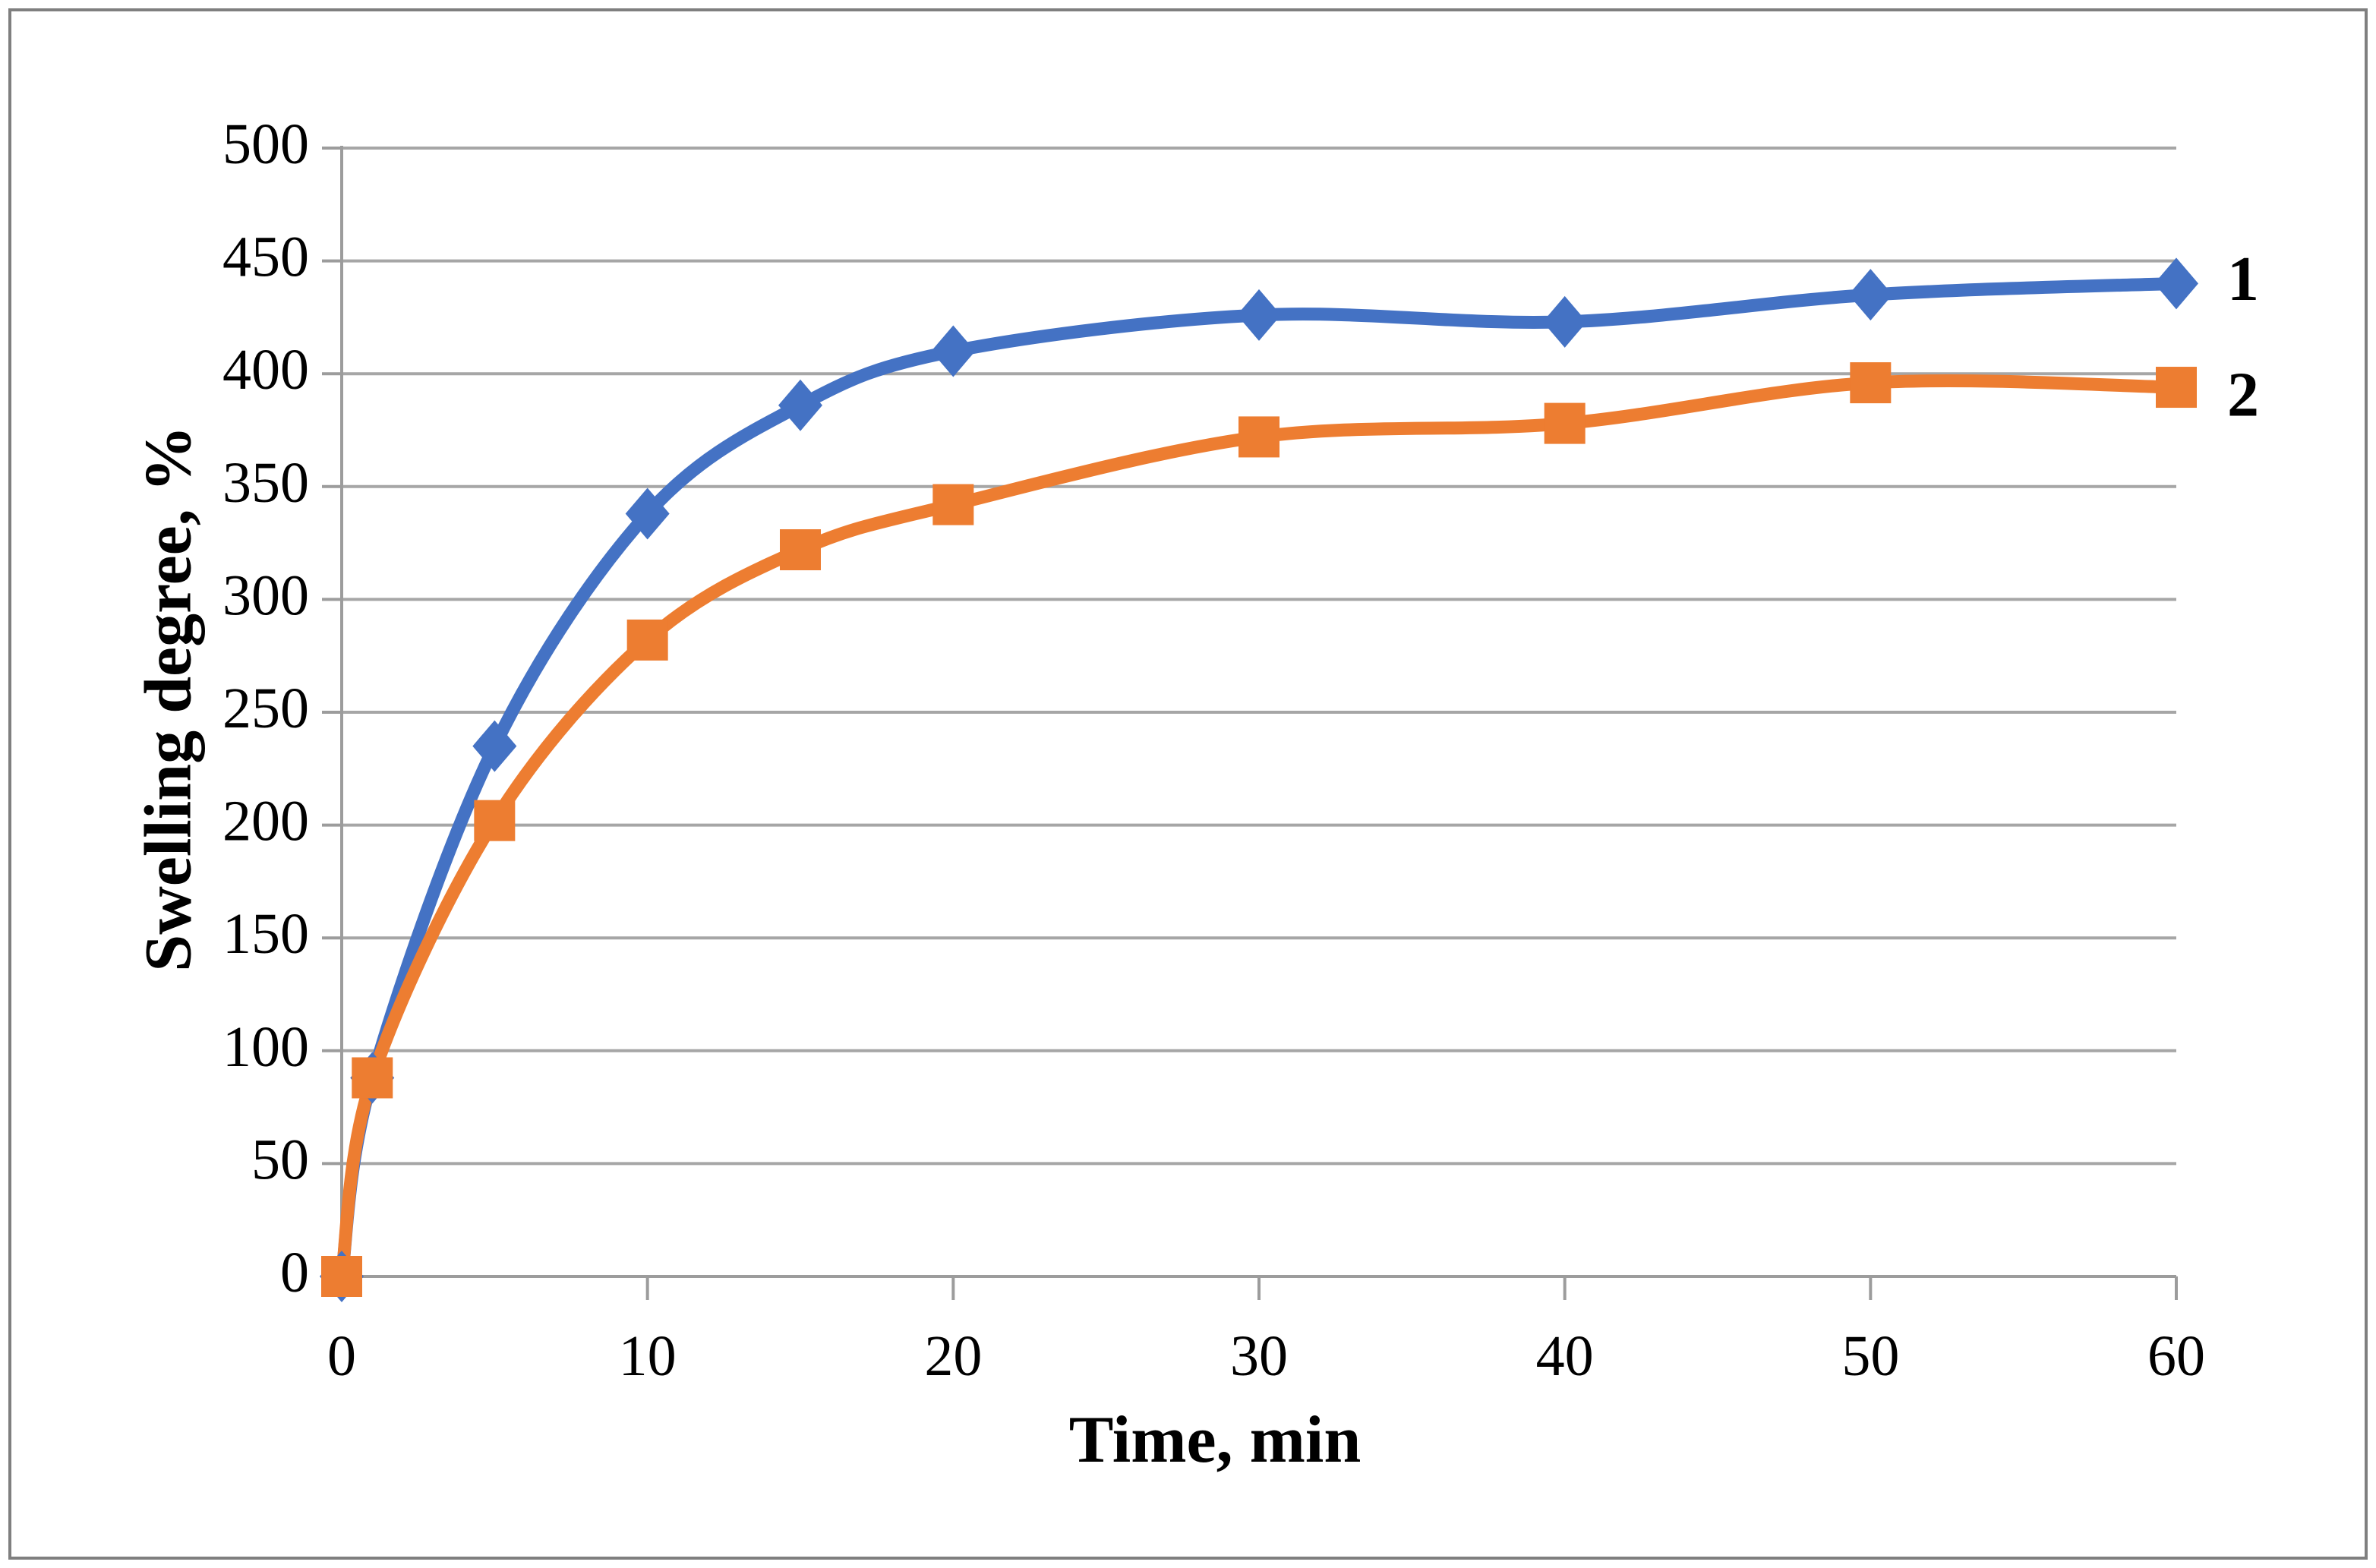 Image resolution: width=2376 pixels, height=1568 pixels. I want to click on x-tick-label: 30, so click(1259, 1356).